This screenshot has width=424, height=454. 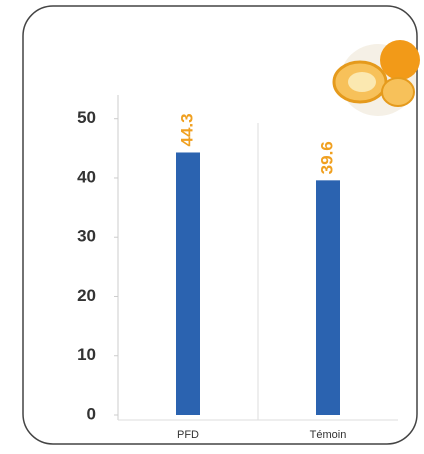 I want to click on fruit-illustration, so click(x=376, y=78).